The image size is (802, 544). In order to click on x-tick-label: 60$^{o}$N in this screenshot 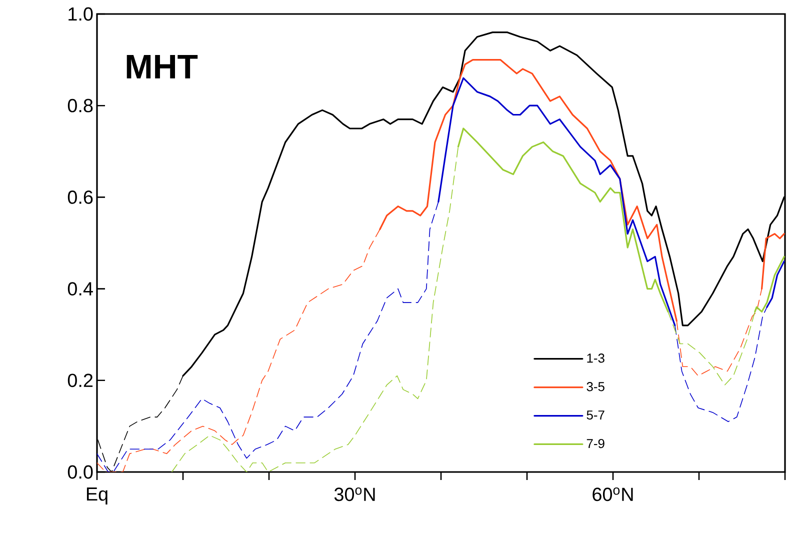, I will do `click(612, 495)`.